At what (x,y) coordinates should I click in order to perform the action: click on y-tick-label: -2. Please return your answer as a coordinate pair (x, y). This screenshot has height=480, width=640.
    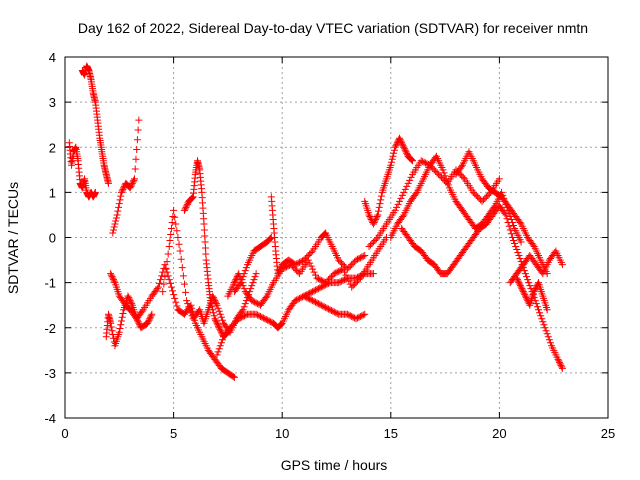
    Looking at the image, I should click on (50, 328).